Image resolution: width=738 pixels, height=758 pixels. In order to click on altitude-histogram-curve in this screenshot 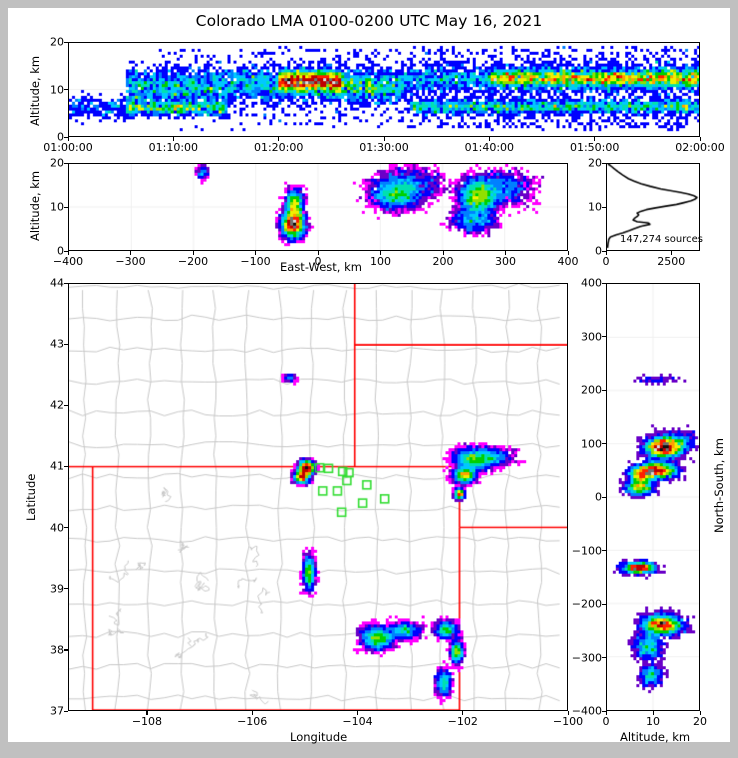, I will do `click(653, 207)`.